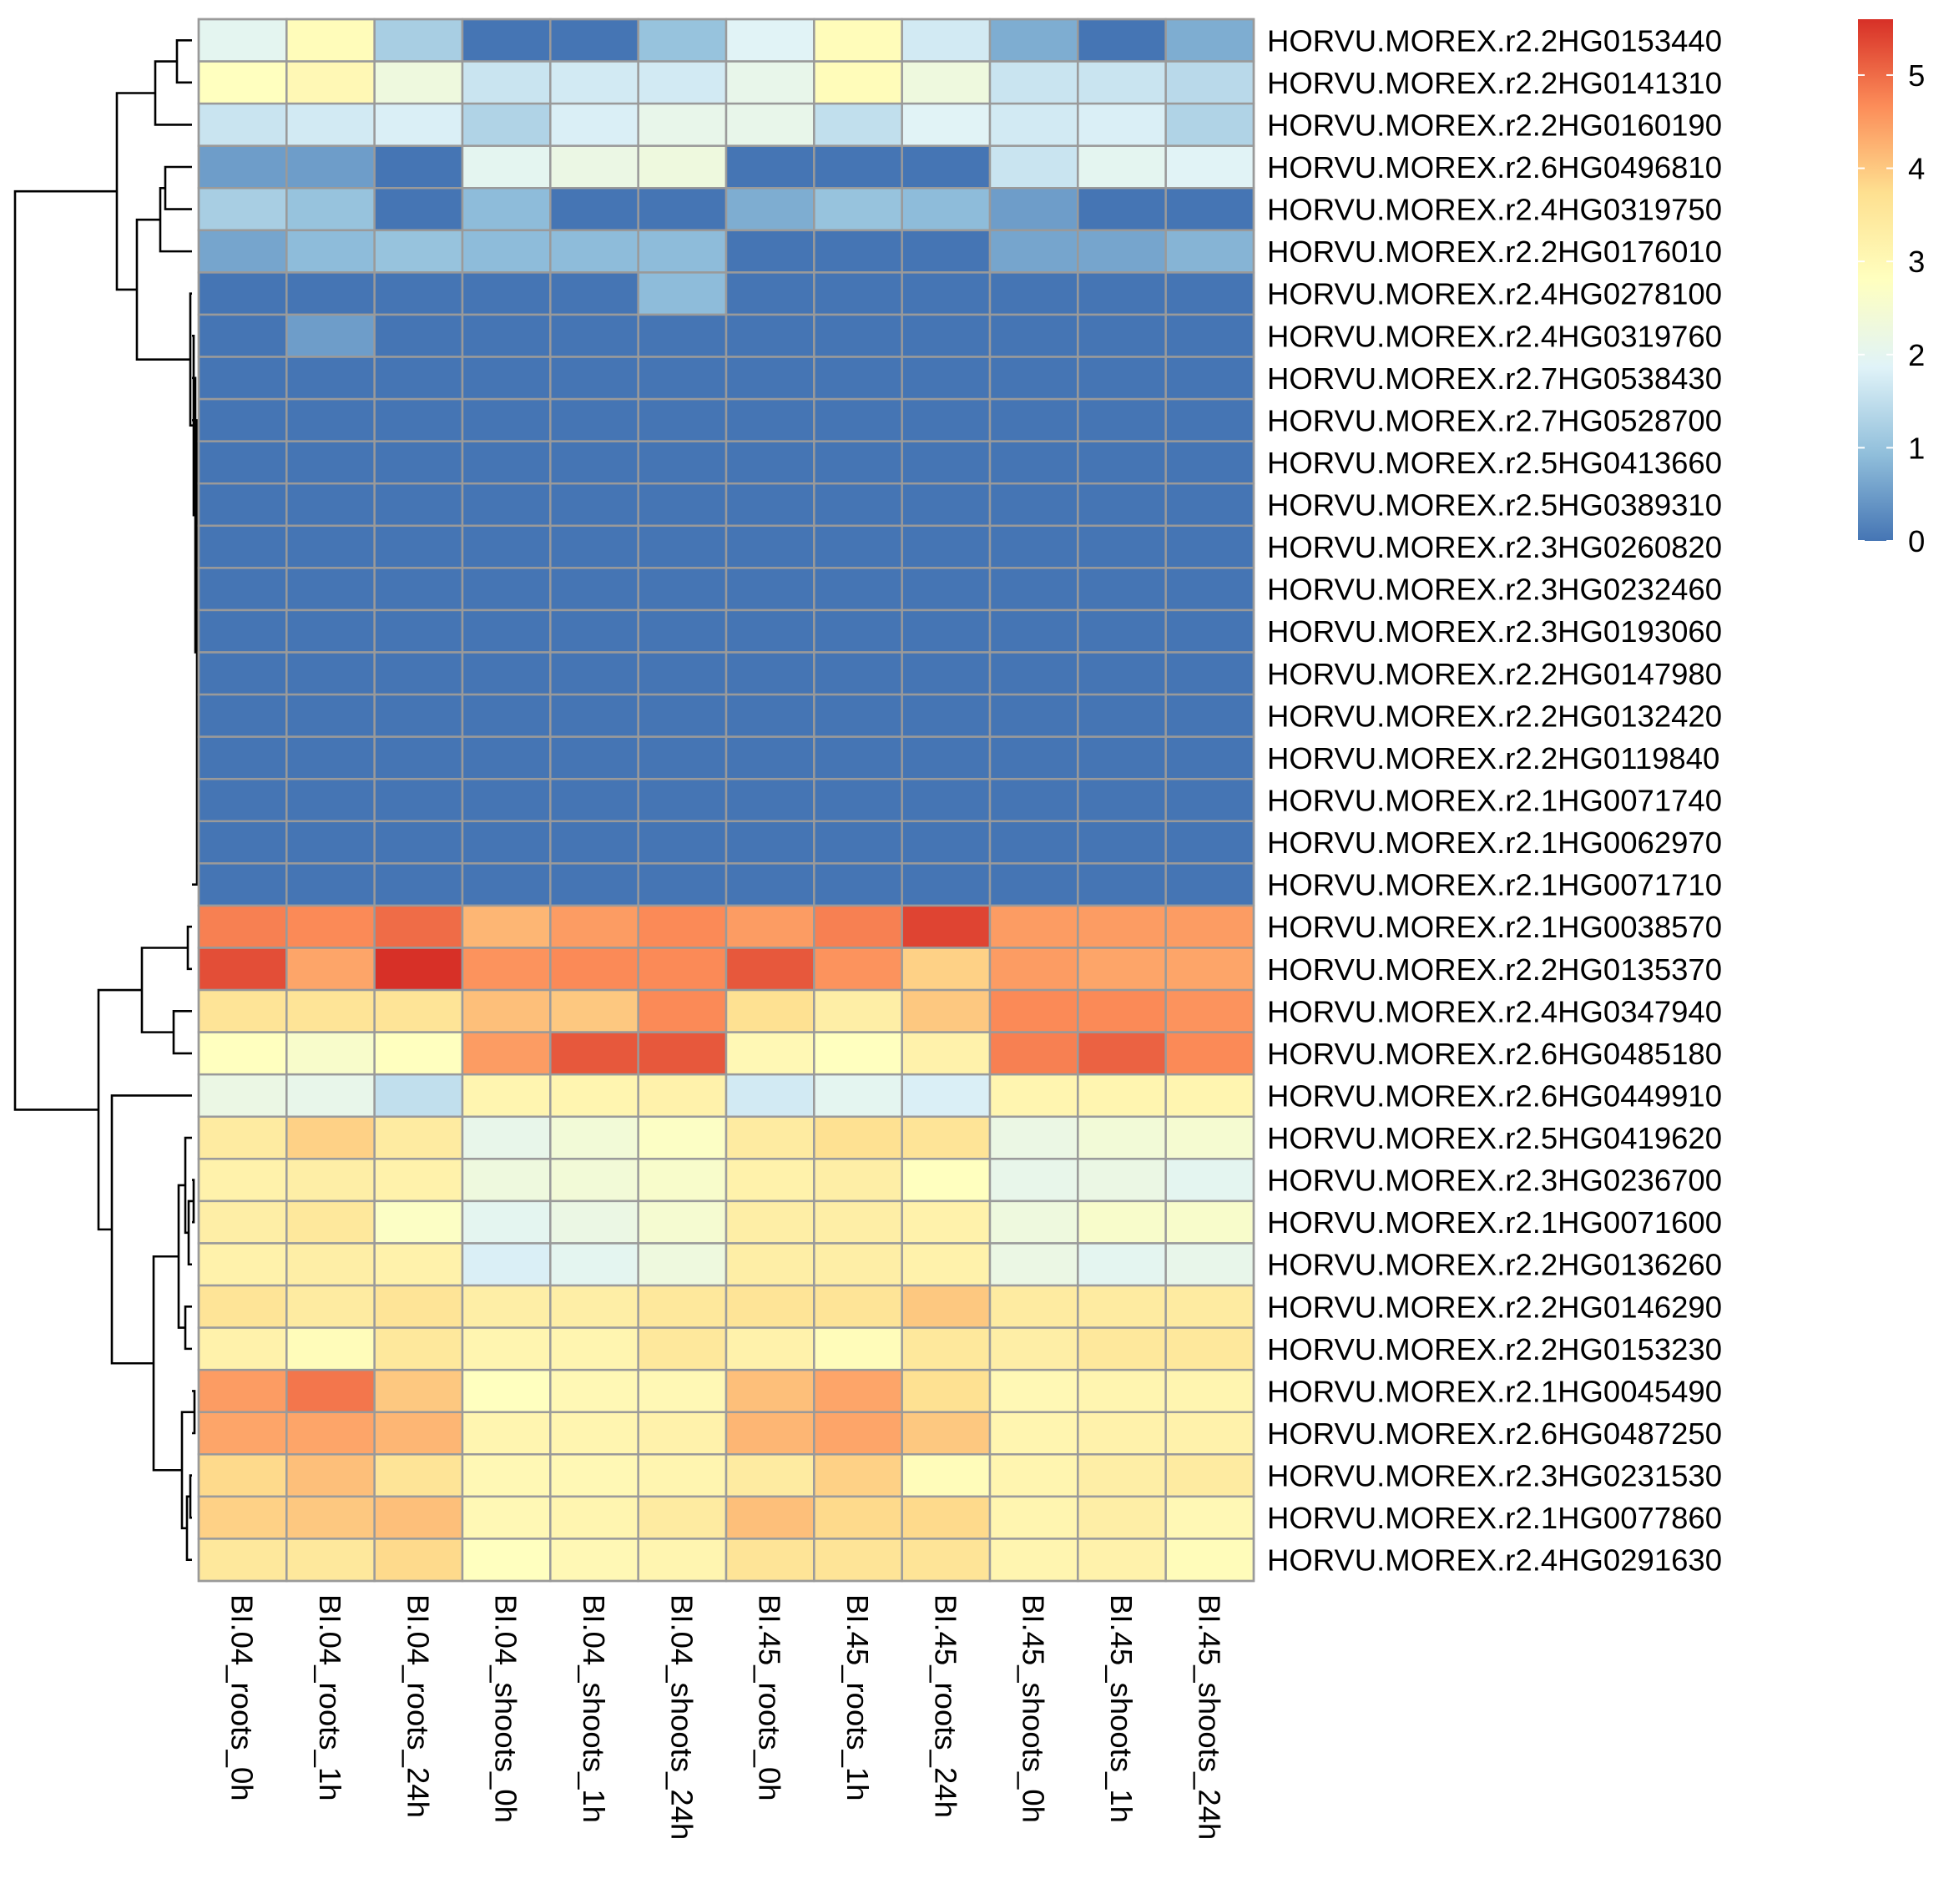 This screenshot has height=1904, width=1959. I want to click on legend-tick-label: 2, so click(1916, 355).